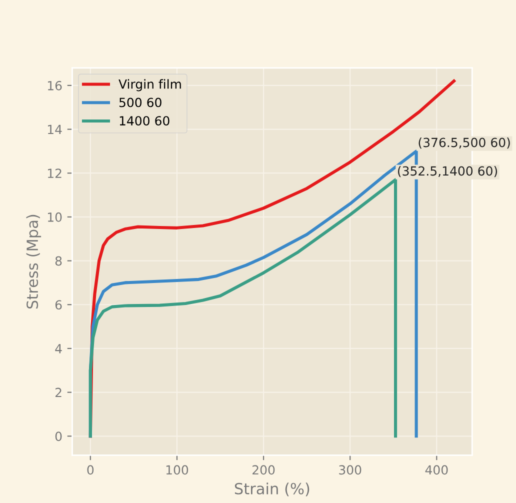 The width and height of the screenshot is (516, 503). What do you see at coordinates (145, 121) in the screenshot?
I see `legend-label: 1400 60` at bounding box center [145, 121].